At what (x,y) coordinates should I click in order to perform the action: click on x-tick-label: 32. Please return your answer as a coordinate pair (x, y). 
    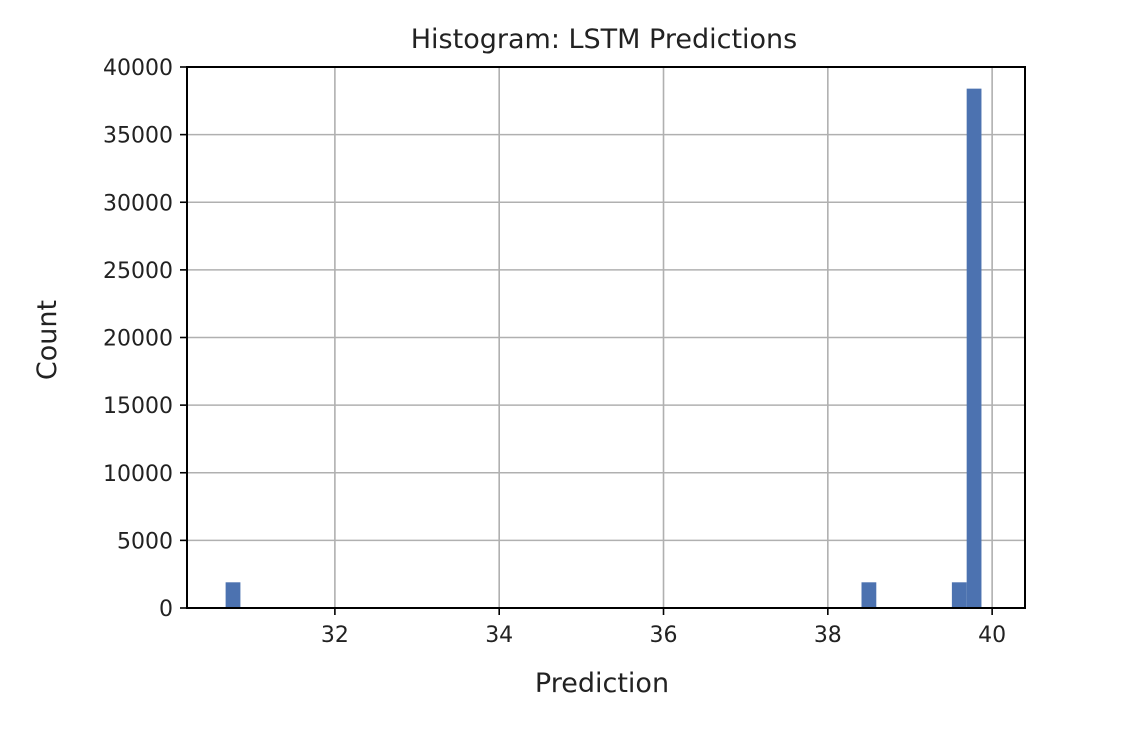
    Looking at the image, I should click on (335, 635).